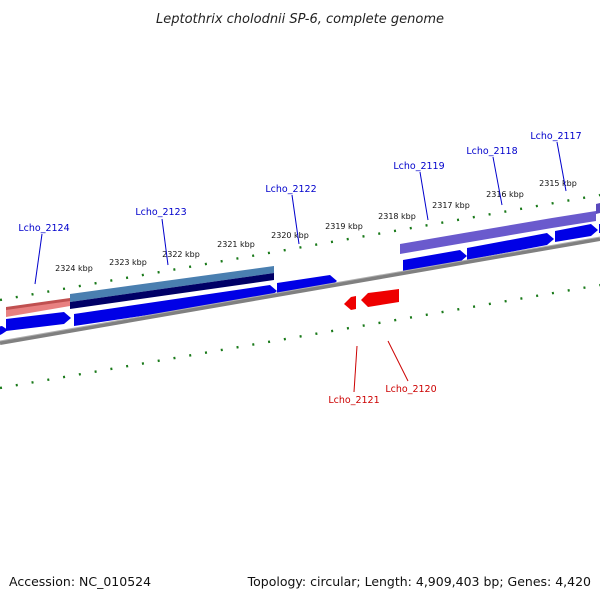  What do you see at coordinates (172, 284) in the screenshot?
I see `feature-bar-steel` at bounding box center [172, 284].